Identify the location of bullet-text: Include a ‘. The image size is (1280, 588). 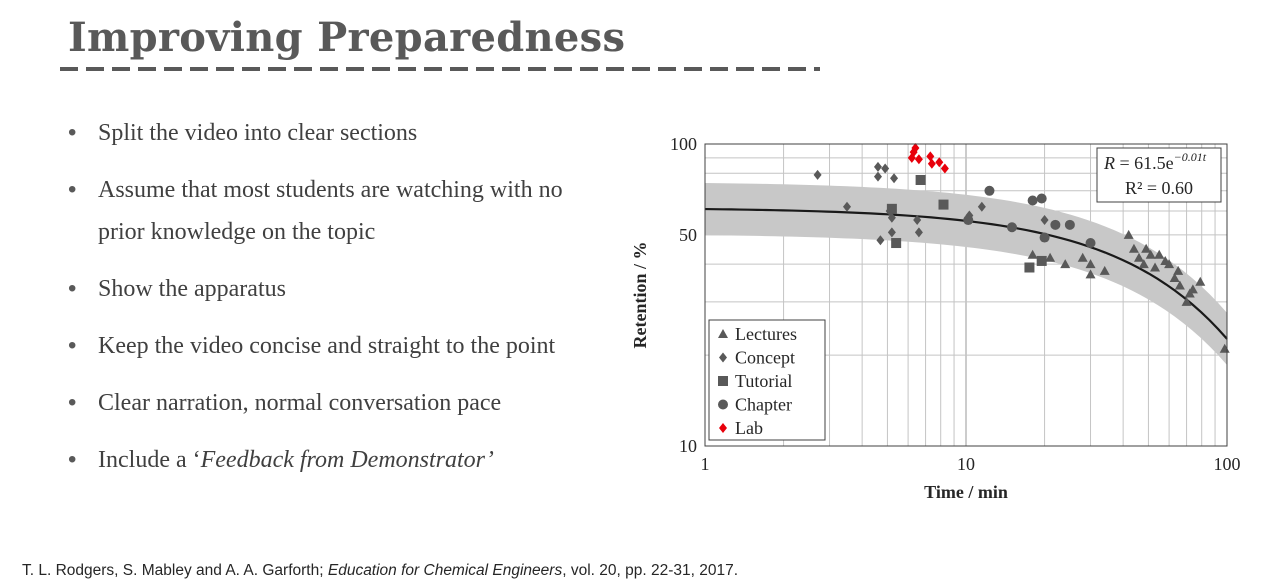
(149, 460).